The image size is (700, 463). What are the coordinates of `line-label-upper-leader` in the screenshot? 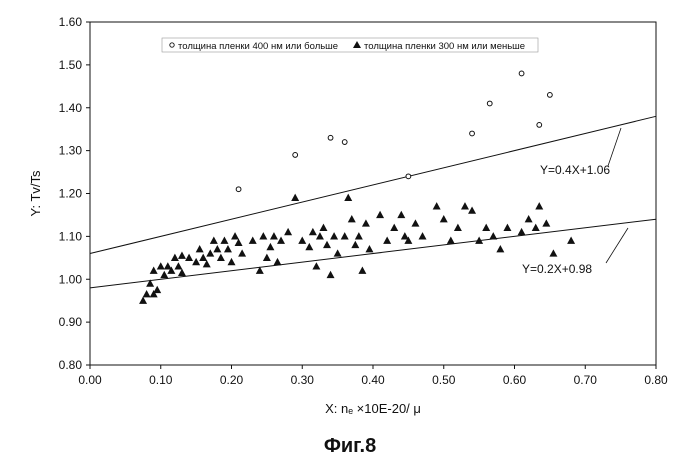 It's located at (614, 147).